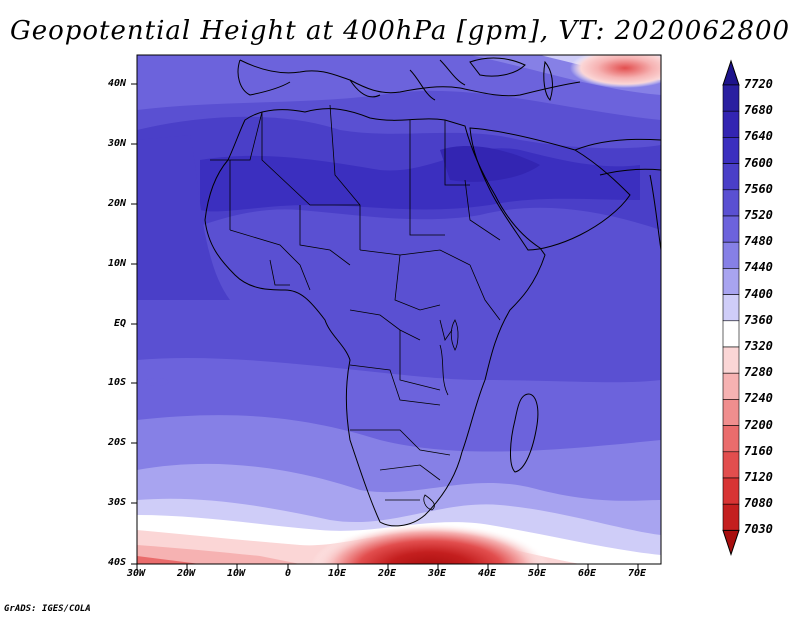  What do you see at coordinates (120, 323) in the screenshot?
I see `lat-label-eq: EQ` at bounding box center [120, 323].